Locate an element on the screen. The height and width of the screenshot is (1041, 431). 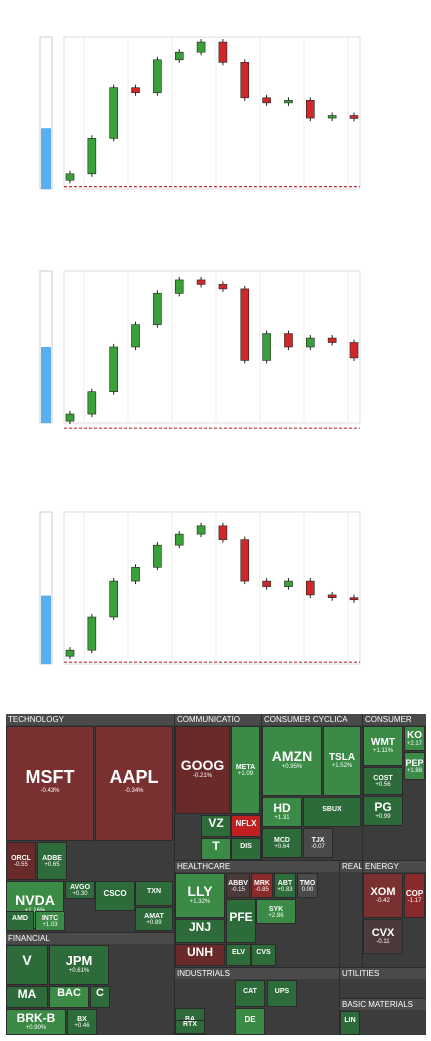
stock-tile-tsla: TSLA +1.52% is located at coordinates (342, 761).